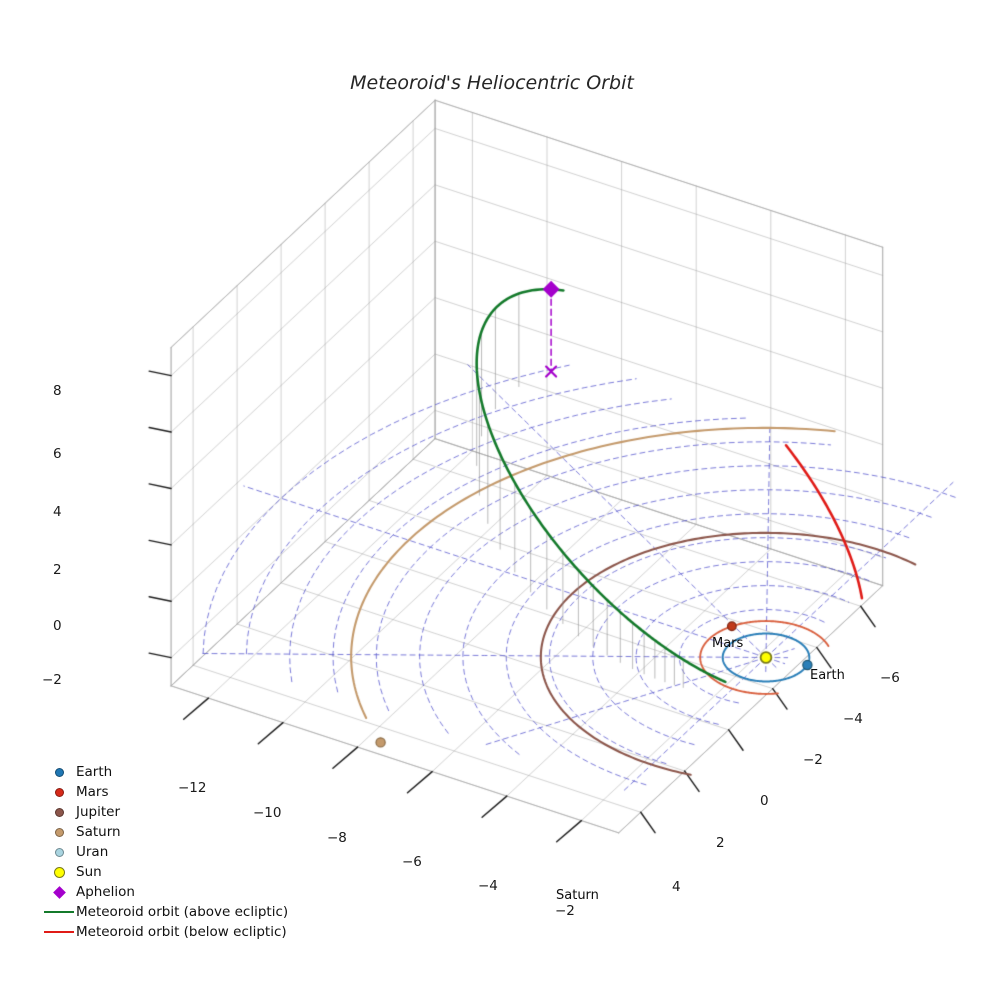 Image resolution: width=984 pixels, height=984 pixels. What do you see at coordinates (267, 813) in the screenshot?
I see `axis-x-tick-label: −10` at bounding box center [267, 813].